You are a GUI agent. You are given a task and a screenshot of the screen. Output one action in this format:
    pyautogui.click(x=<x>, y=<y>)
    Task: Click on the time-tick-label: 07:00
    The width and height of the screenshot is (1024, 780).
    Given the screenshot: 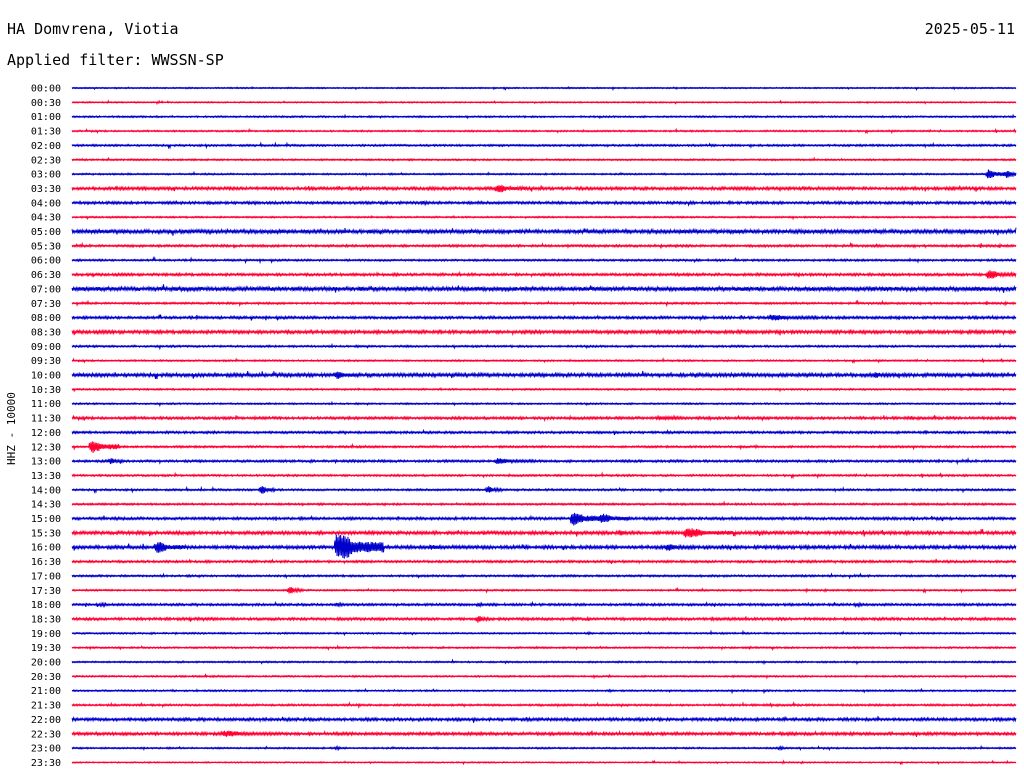 What is the action you would take?
    pyautogui.click(x=46, y=289)
    